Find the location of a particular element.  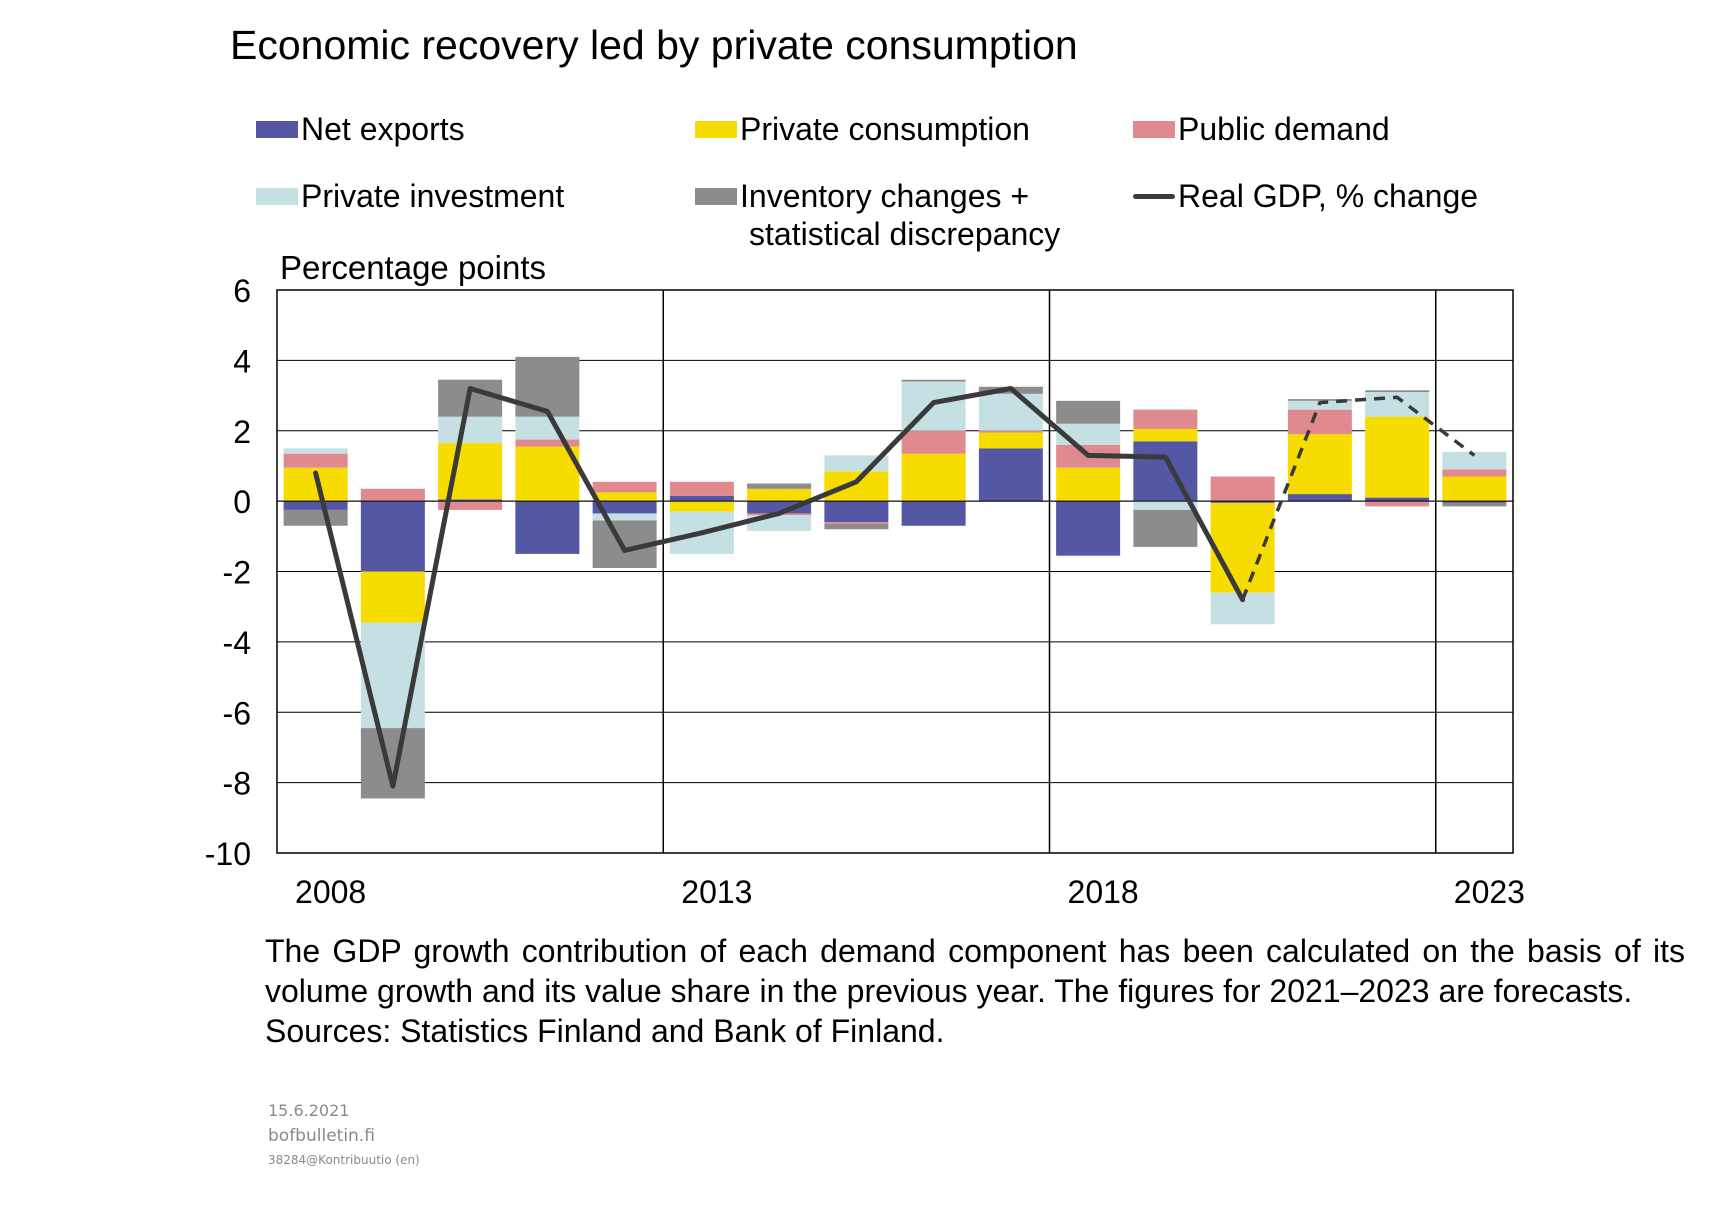

footer-date: 15.6.2021 is located at coordinates (309, 1110).